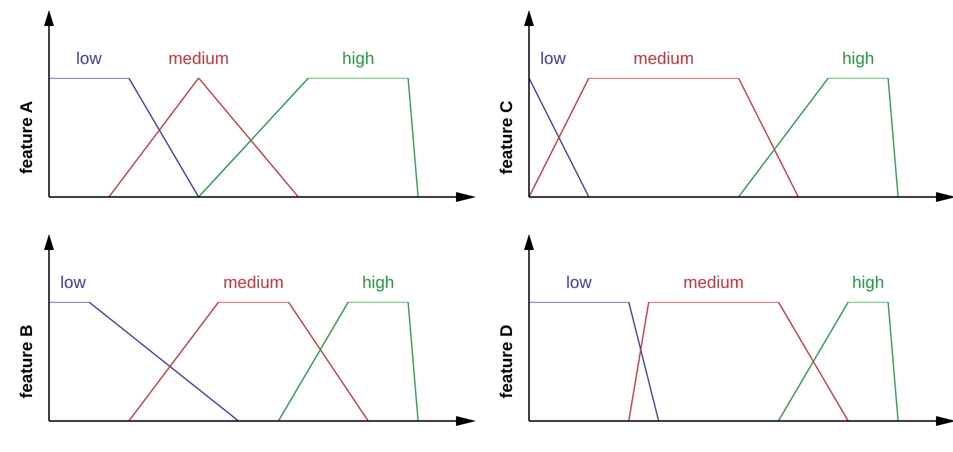 The image size is (953, 452). What do you see at coordinates (506, 361) in the screenshot?
I see `y-axis-title: feature D` at bounding box center [506, 361].